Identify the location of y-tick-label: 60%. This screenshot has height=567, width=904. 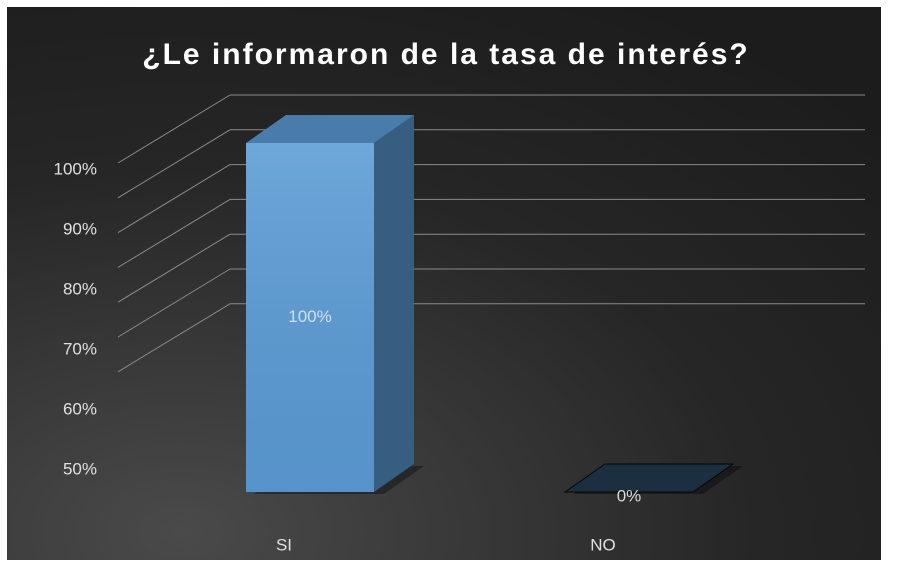
(80, 408).